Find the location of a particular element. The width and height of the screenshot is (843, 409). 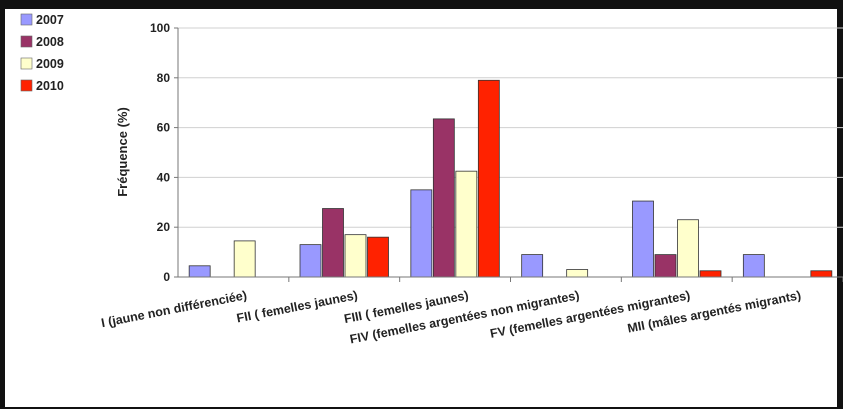

category-label: I (jaune non différenciée) is located at coordinates (174, 309).